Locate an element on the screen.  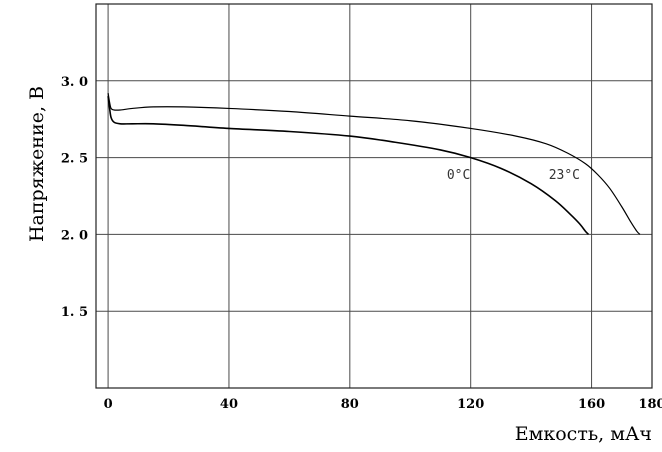
x-tick-label: 160 is located at coordinates (591, 404).